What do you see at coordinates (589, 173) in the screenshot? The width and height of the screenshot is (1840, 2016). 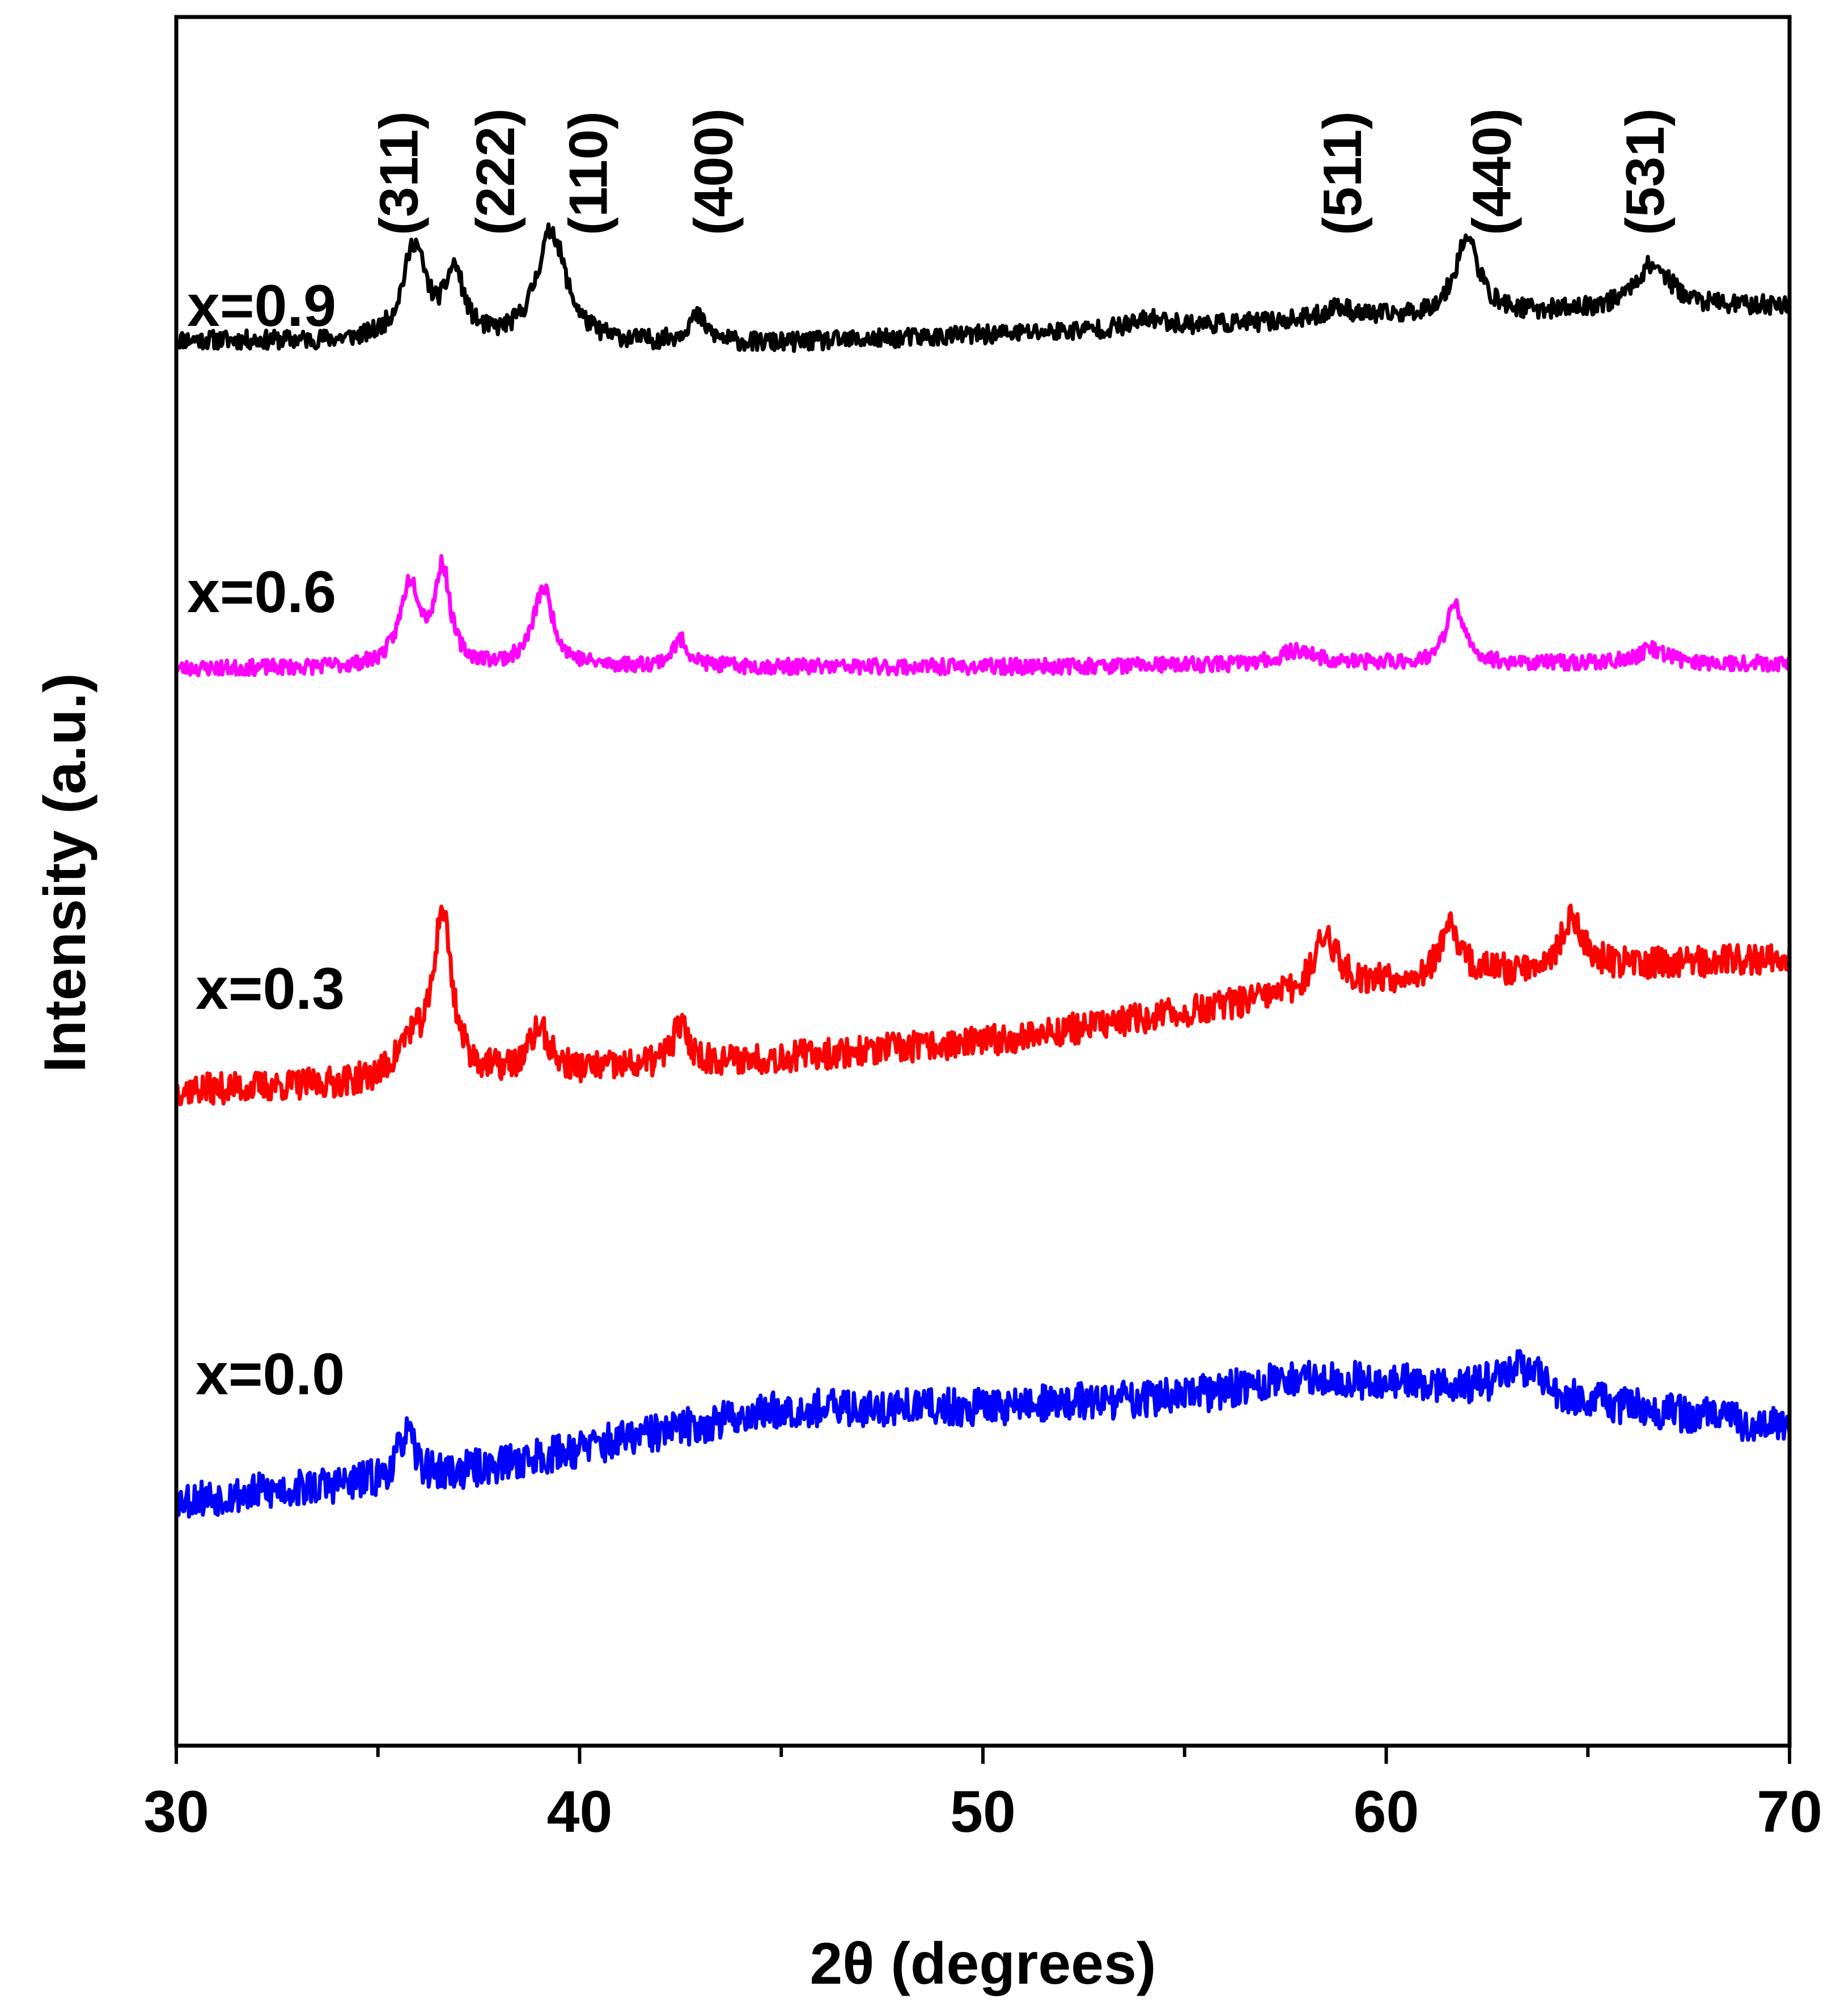 I see `peak-label: (110)` at bounding box center [589, 173].